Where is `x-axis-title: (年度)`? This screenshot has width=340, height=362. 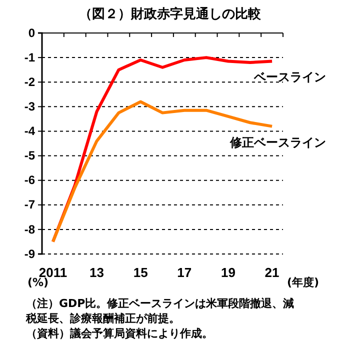
x-axis-title: (年度) is located at coordinates (303, 282).